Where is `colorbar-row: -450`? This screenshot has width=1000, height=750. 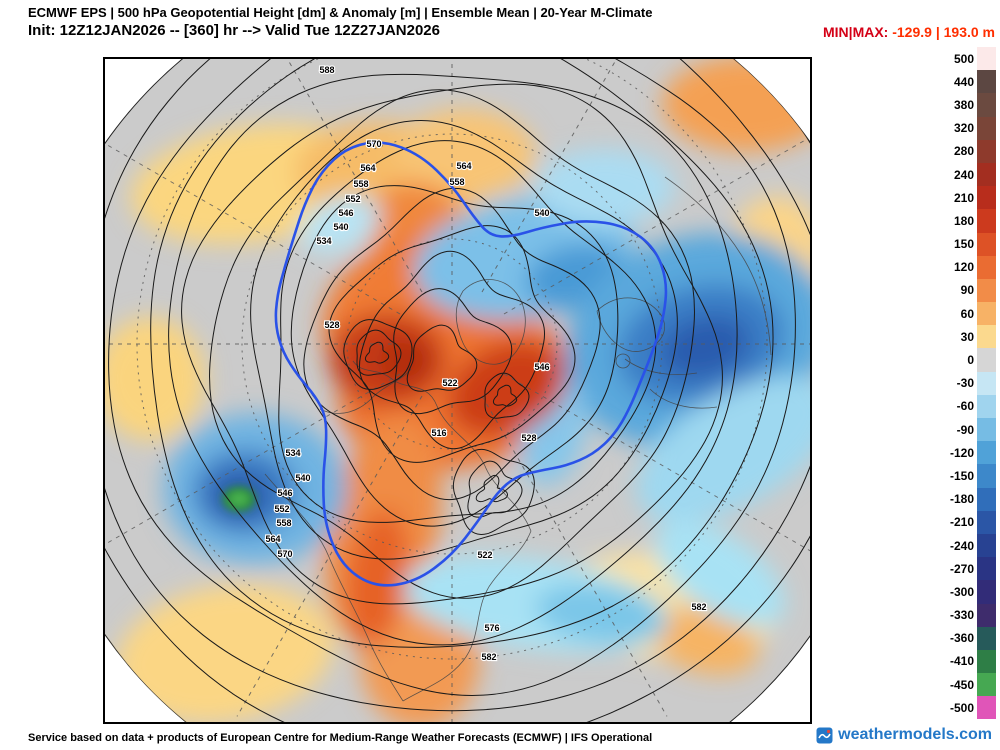
colorbar-row: -450 is located at coordinates (970, 685).